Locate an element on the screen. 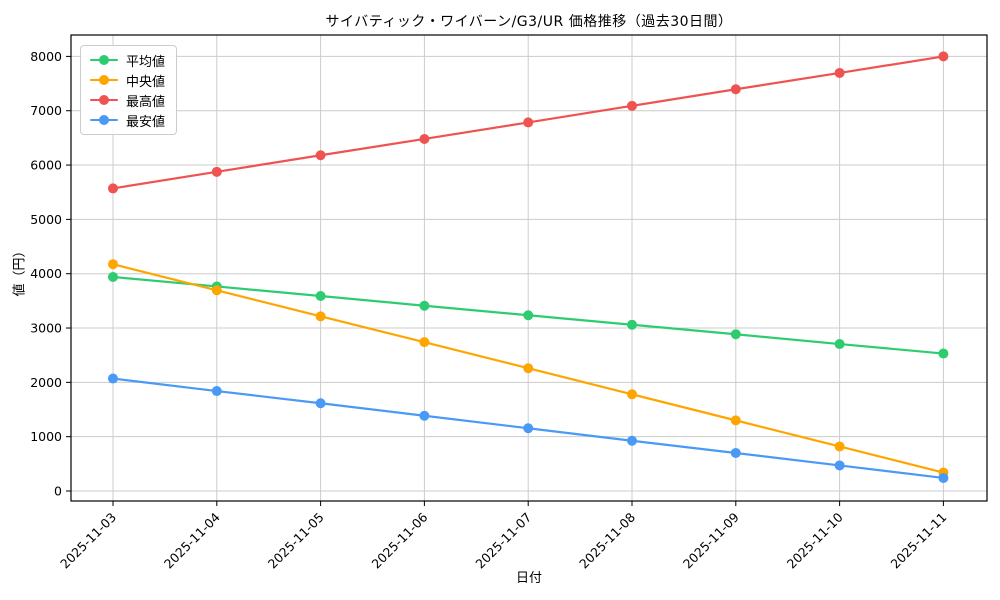  y-axis-label: 値（円） is located at coordinates (20, 270).